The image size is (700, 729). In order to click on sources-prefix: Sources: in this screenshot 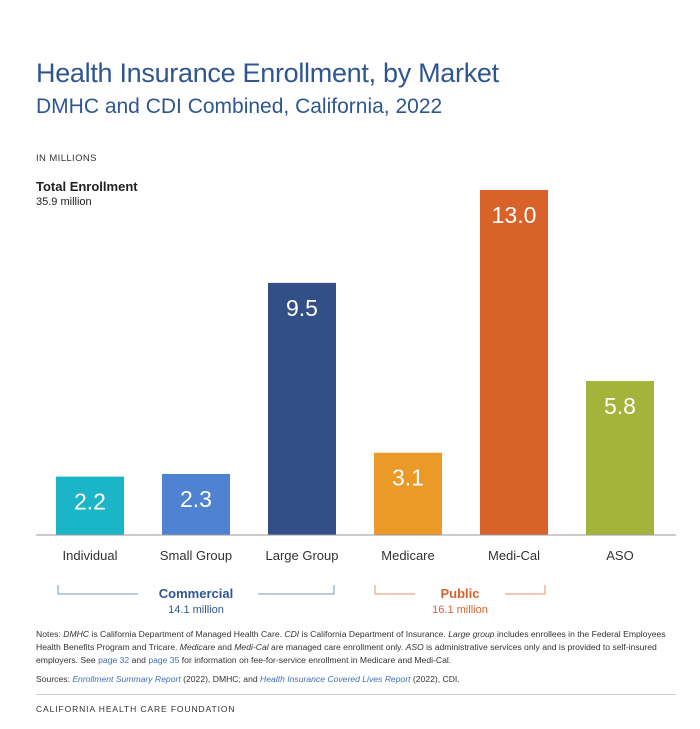, I will do `click(54, 679)`.